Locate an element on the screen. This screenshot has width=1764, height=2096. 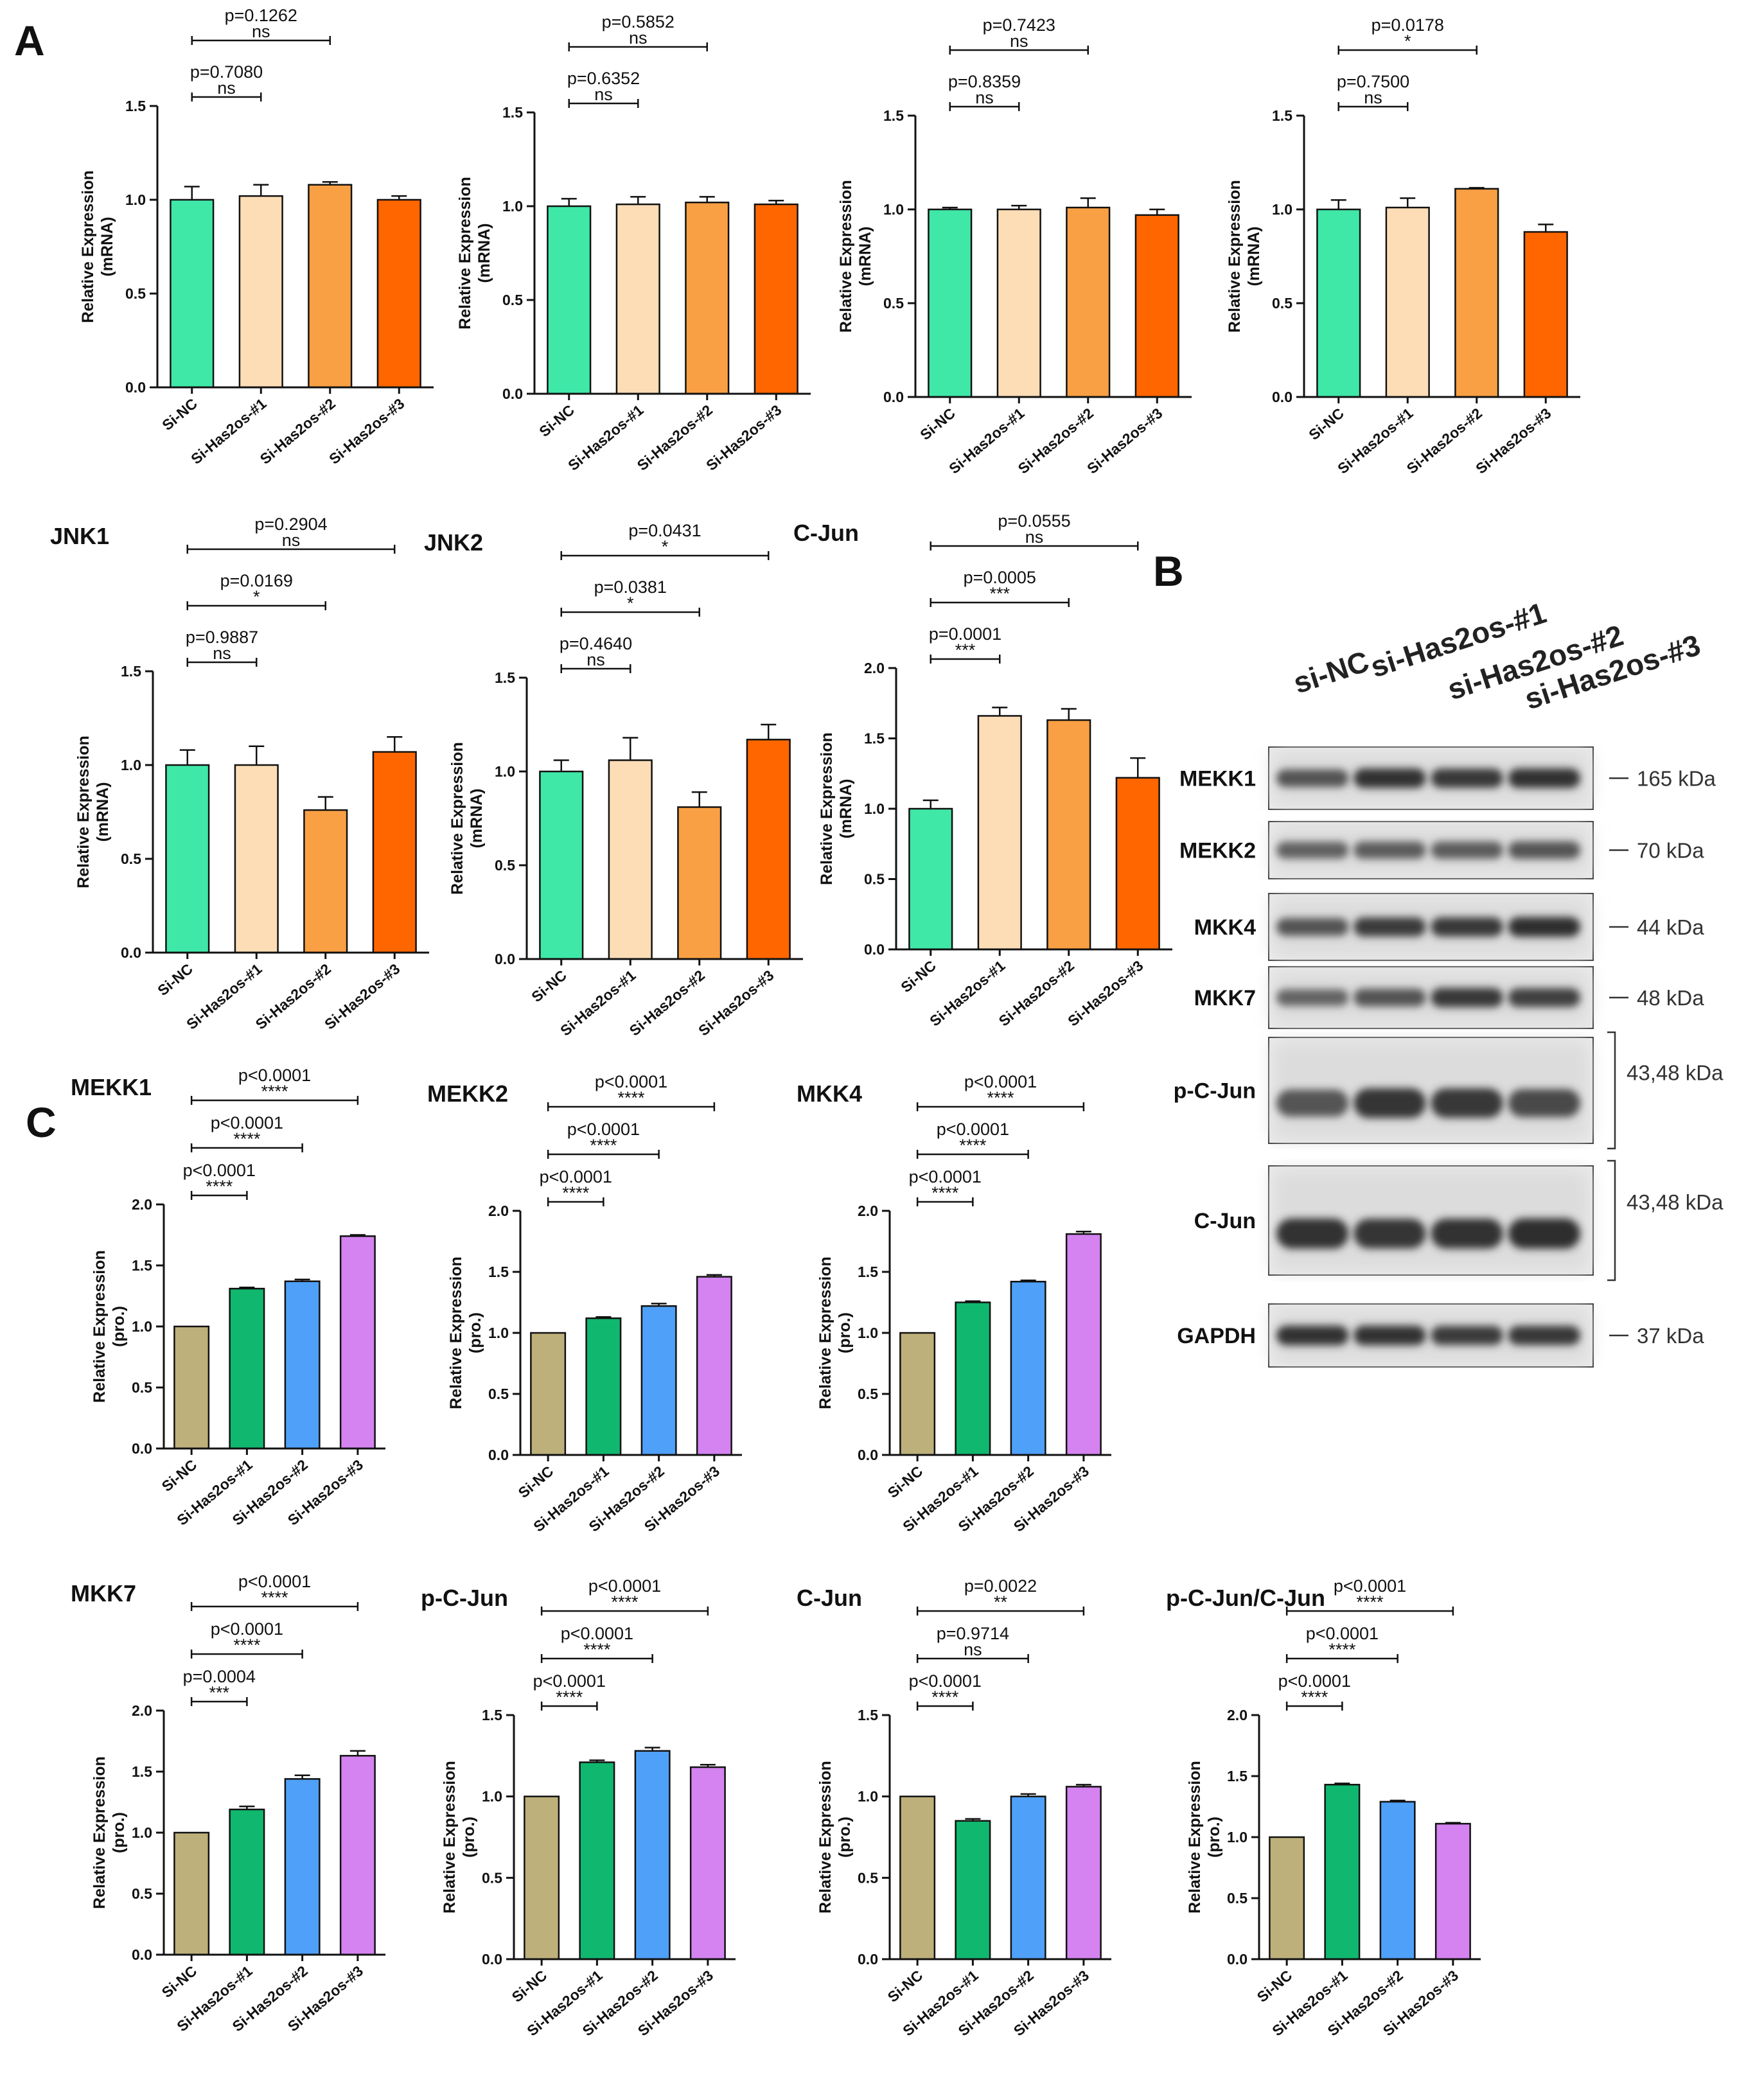
blot-row-p-c-jun: p-C-Jun 43,48 kDa is located at coordinates (1449, 1090).